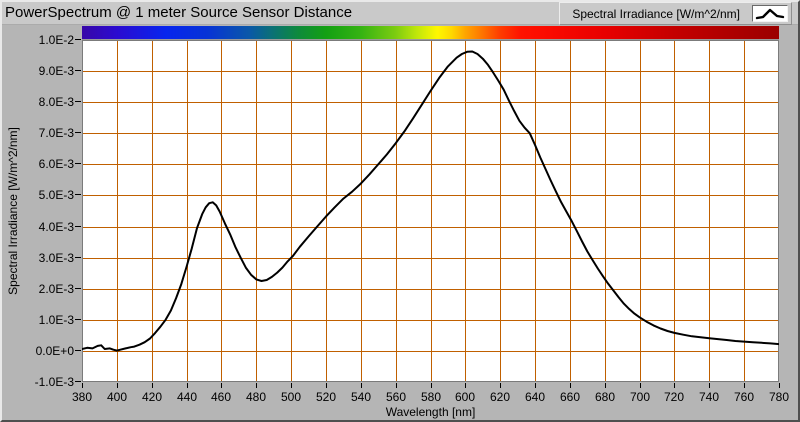 Image resolution: width=800 pixels, height=422 pixels. What do you see at coordinates (430, 33) in the screenshot?
I see `spectrum-colorbar` at bounding box center [430, 33].